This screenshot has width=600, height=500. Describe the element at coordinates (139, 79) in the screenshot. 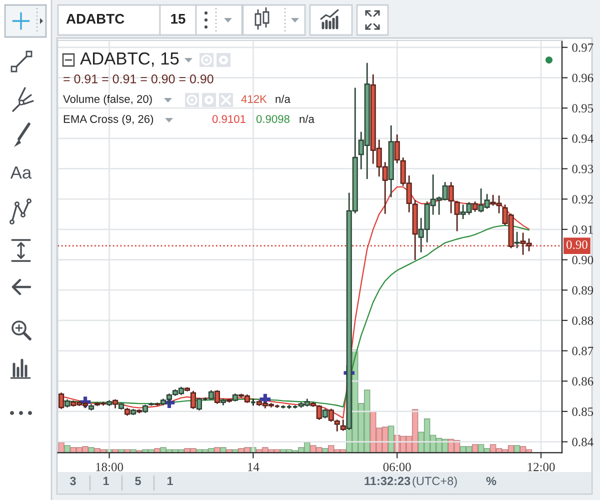

I see `annotation: = 0.91 = 0.91 = 0.90 = 0.90` at that location.